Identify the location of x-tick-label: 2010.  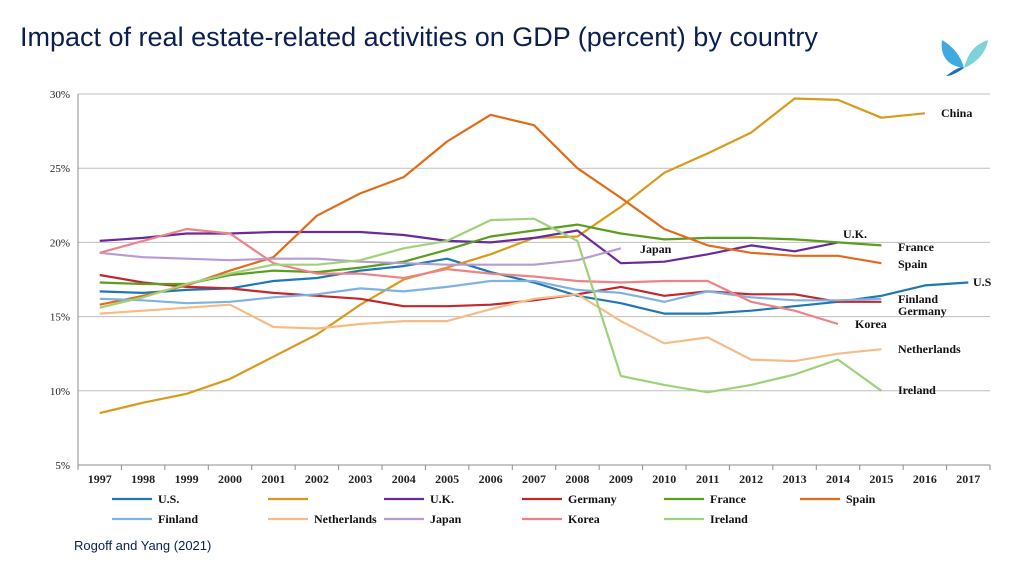
(664, 479).